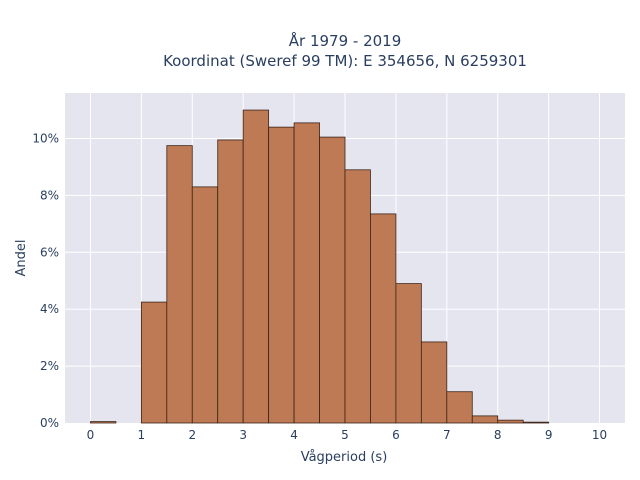 This screenshot has width=640, height=480. I want to click on x-tick-label: 2, so click(192, 435).